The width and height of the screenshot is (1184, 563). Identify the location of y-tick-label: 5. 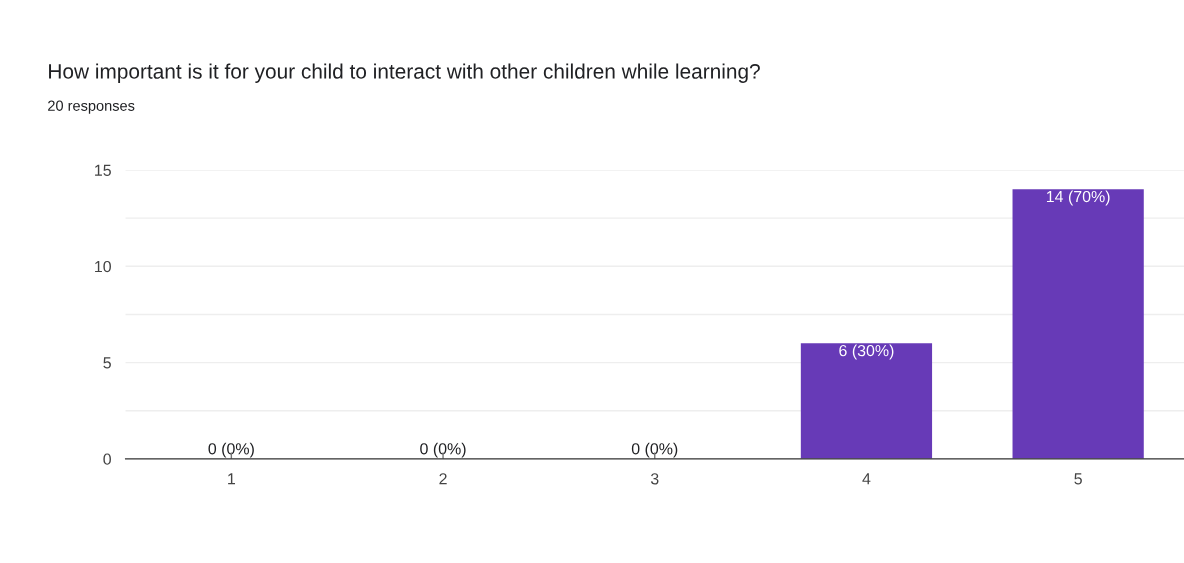
(107, 363).